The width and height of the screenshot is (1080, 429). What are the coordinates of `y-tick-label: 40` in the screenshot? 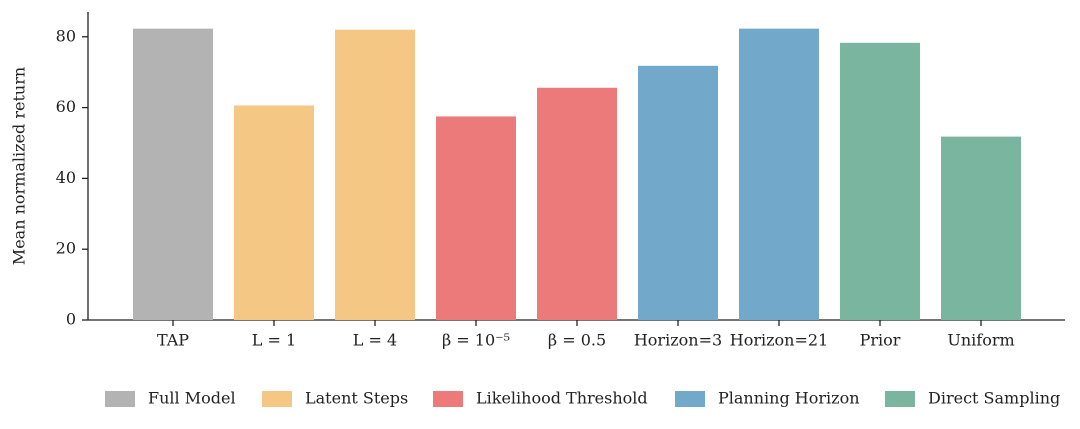 It's located at (66, 177).